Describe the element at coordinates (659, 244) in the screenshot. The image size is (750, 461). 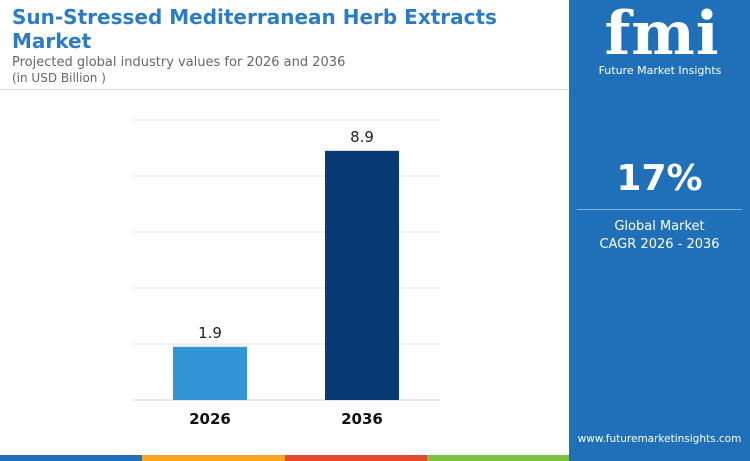
I see `cagr-label-period: CAGR 2026 - 2036` at that location.